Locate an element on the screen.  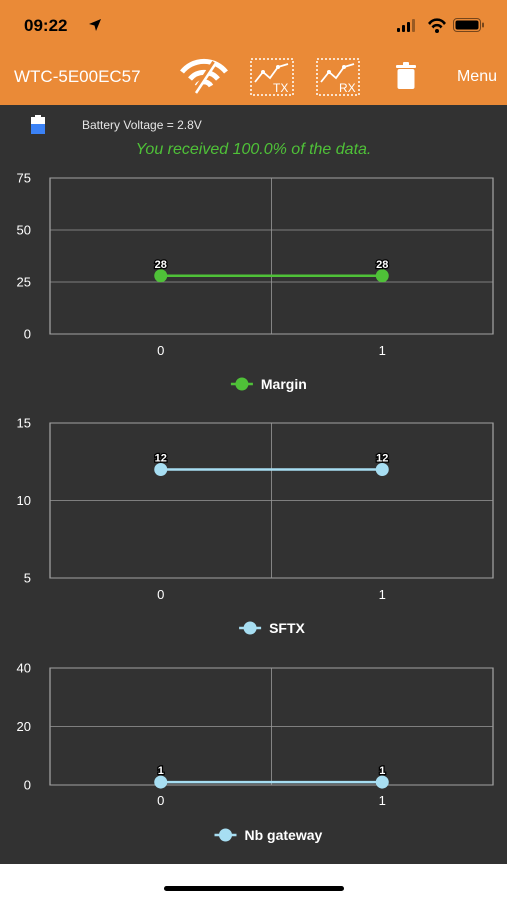
legend-label: Margin is located at coordinates (284, 384).